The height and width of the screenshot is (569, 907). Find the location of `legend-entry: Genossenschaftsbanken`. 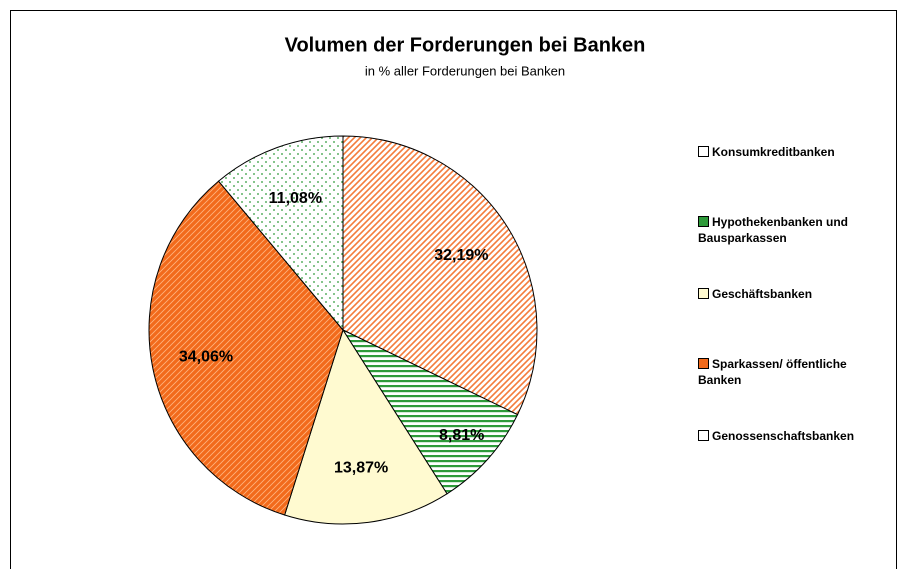

legend-entry: Genossenschaftsbanken is located at coordinates (793, 436).